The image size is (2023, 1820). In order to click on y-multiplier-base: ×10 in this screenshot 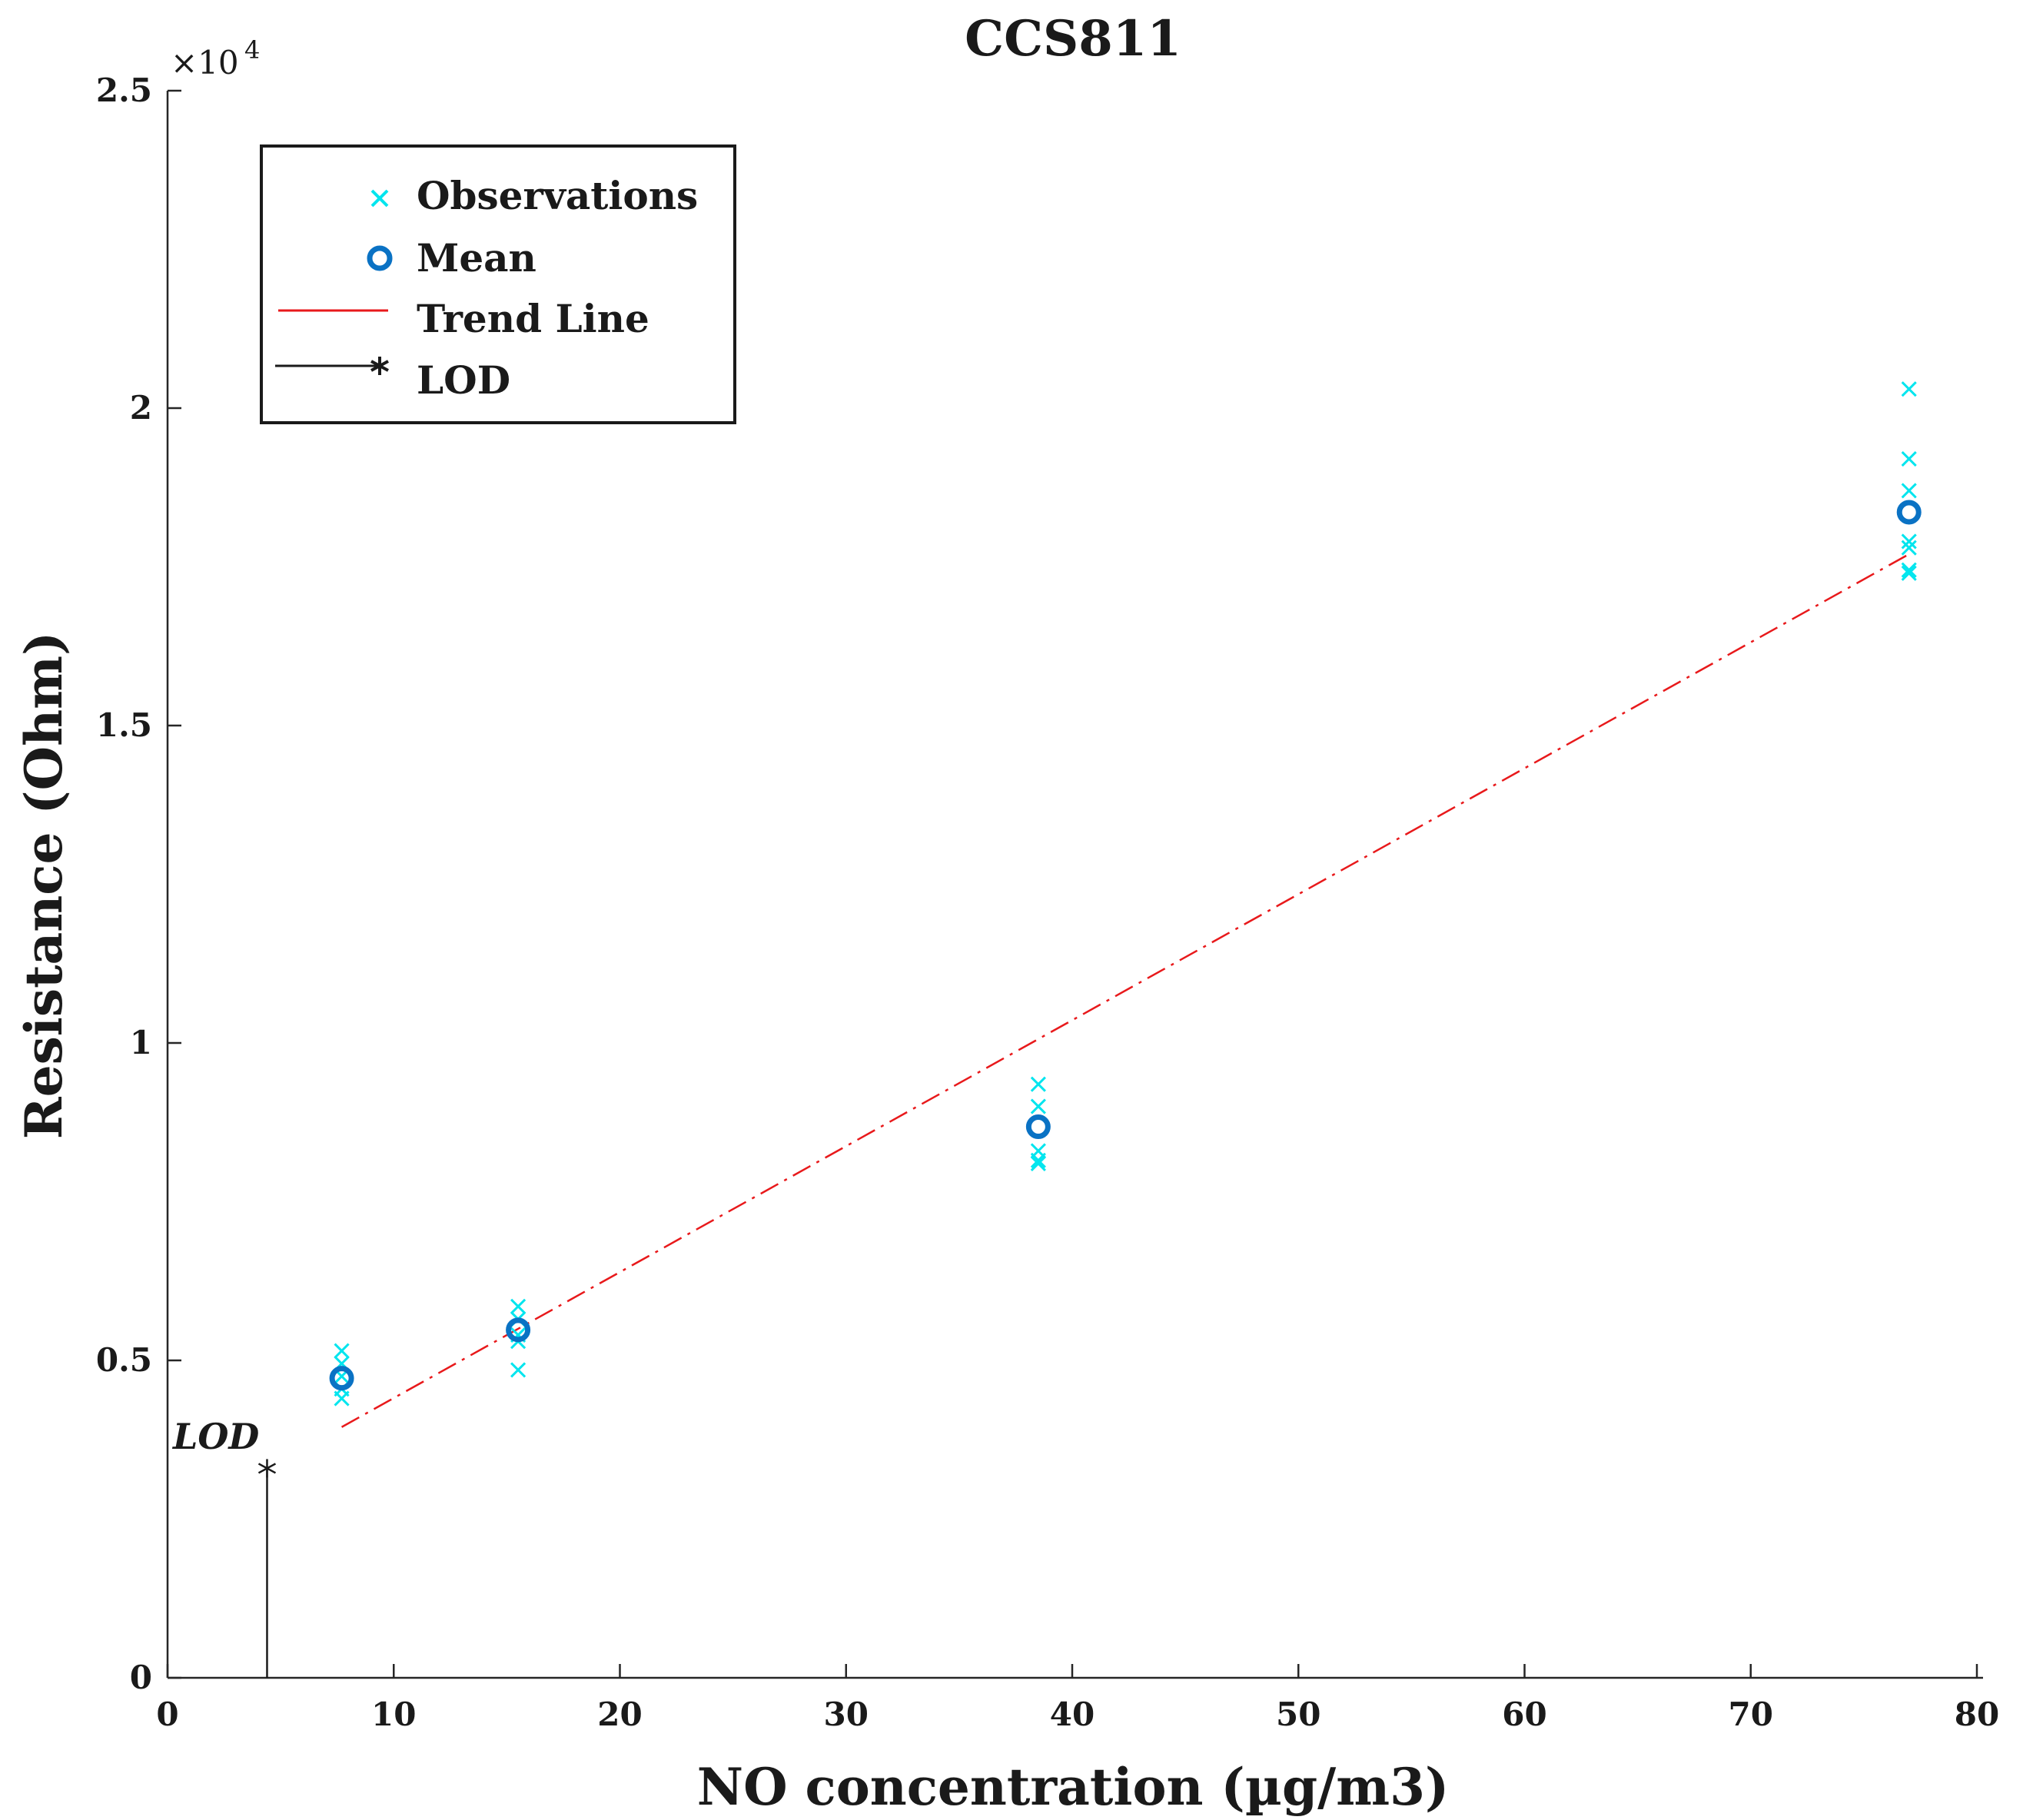, I will do `click(205, 62)`.